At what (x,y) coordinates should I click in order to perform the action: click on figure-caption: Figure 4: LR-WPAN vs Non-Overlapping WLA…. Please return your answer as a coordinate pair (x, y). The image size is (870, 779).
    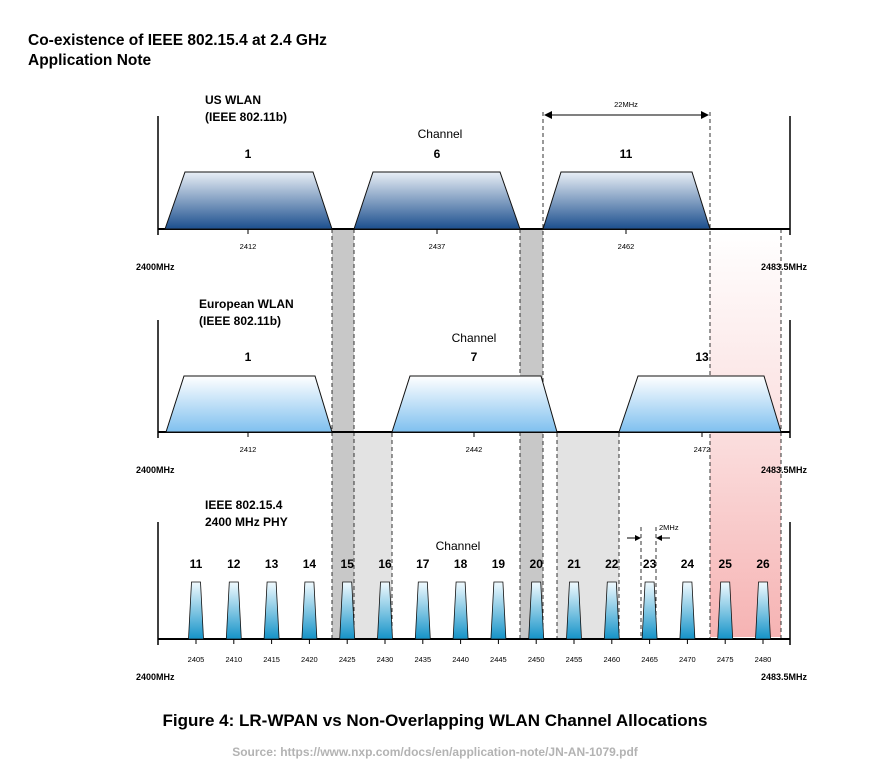
    Looking at the image, I should click on (435, 720).